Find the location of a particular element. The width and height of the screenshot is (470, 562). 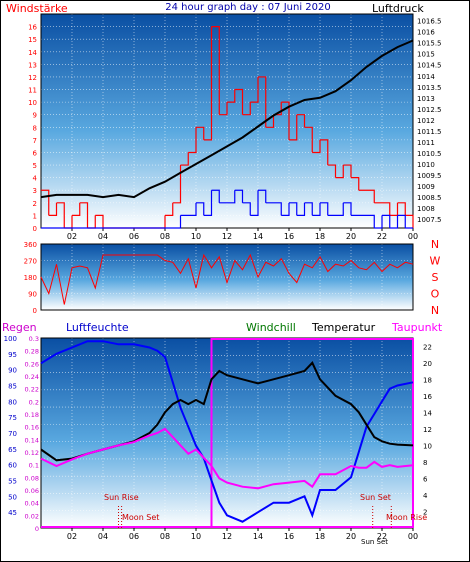

humidity-tick-label: 80 is located at coordinates (12, 402).